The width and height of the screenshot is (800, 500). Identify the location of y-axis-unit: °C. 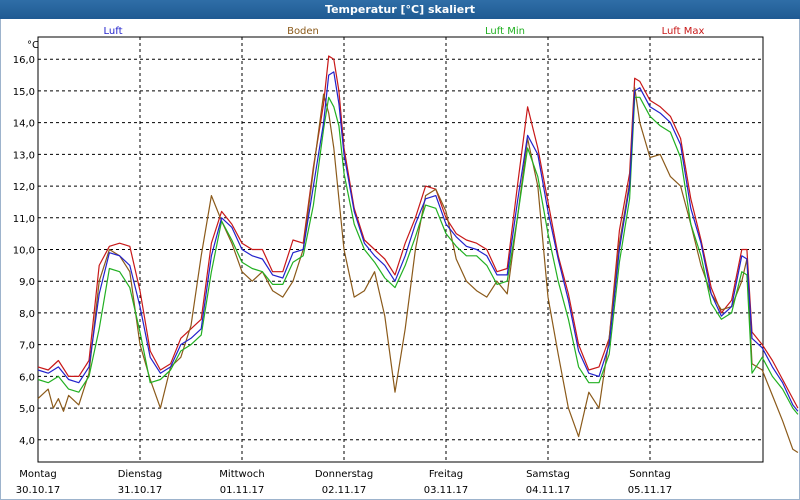
(33, 45).